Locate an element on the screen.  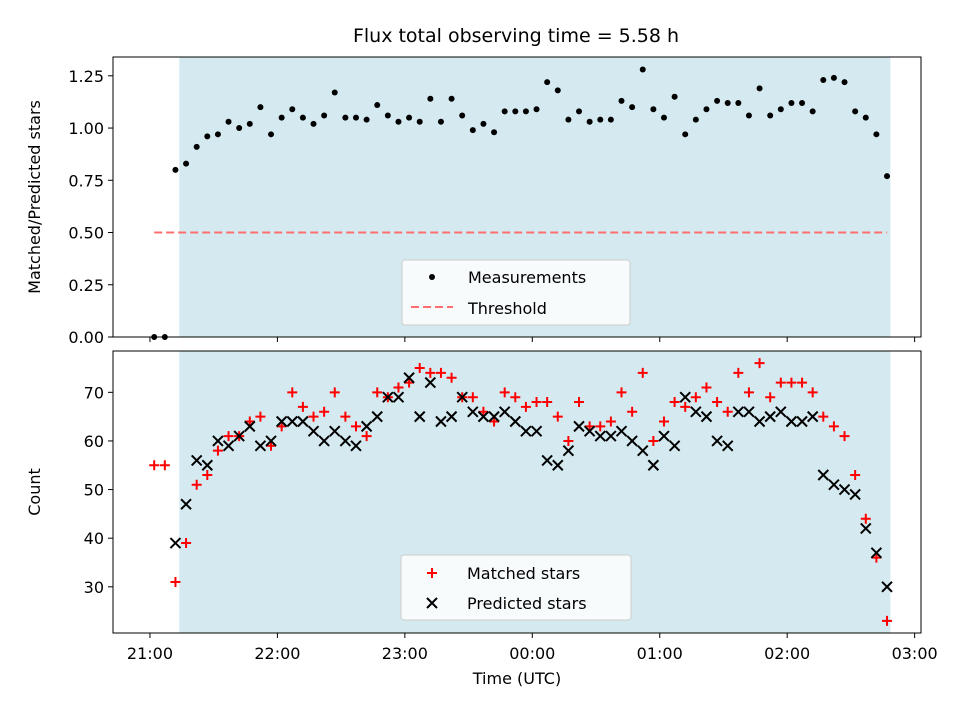
legend-predicted-marker is located at coordinates (432, 603).